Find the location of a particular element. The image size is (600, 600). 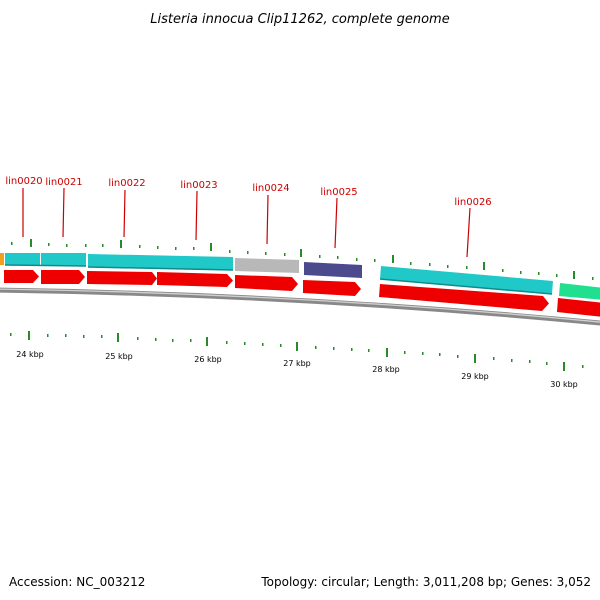

kbp-label: 28 kbp is located at coordinates (386, 369).